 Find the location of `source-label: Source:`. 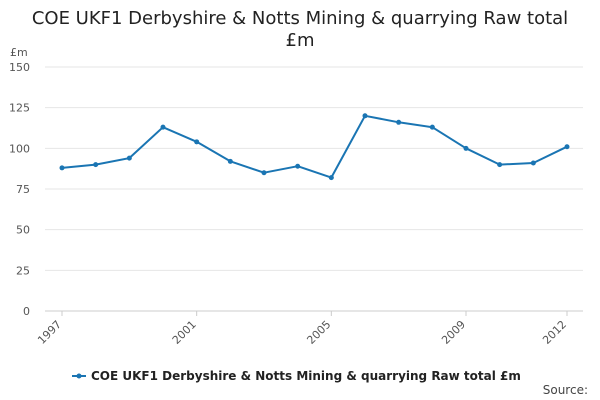

source-label: Source: is located at coordinates (565, 390).